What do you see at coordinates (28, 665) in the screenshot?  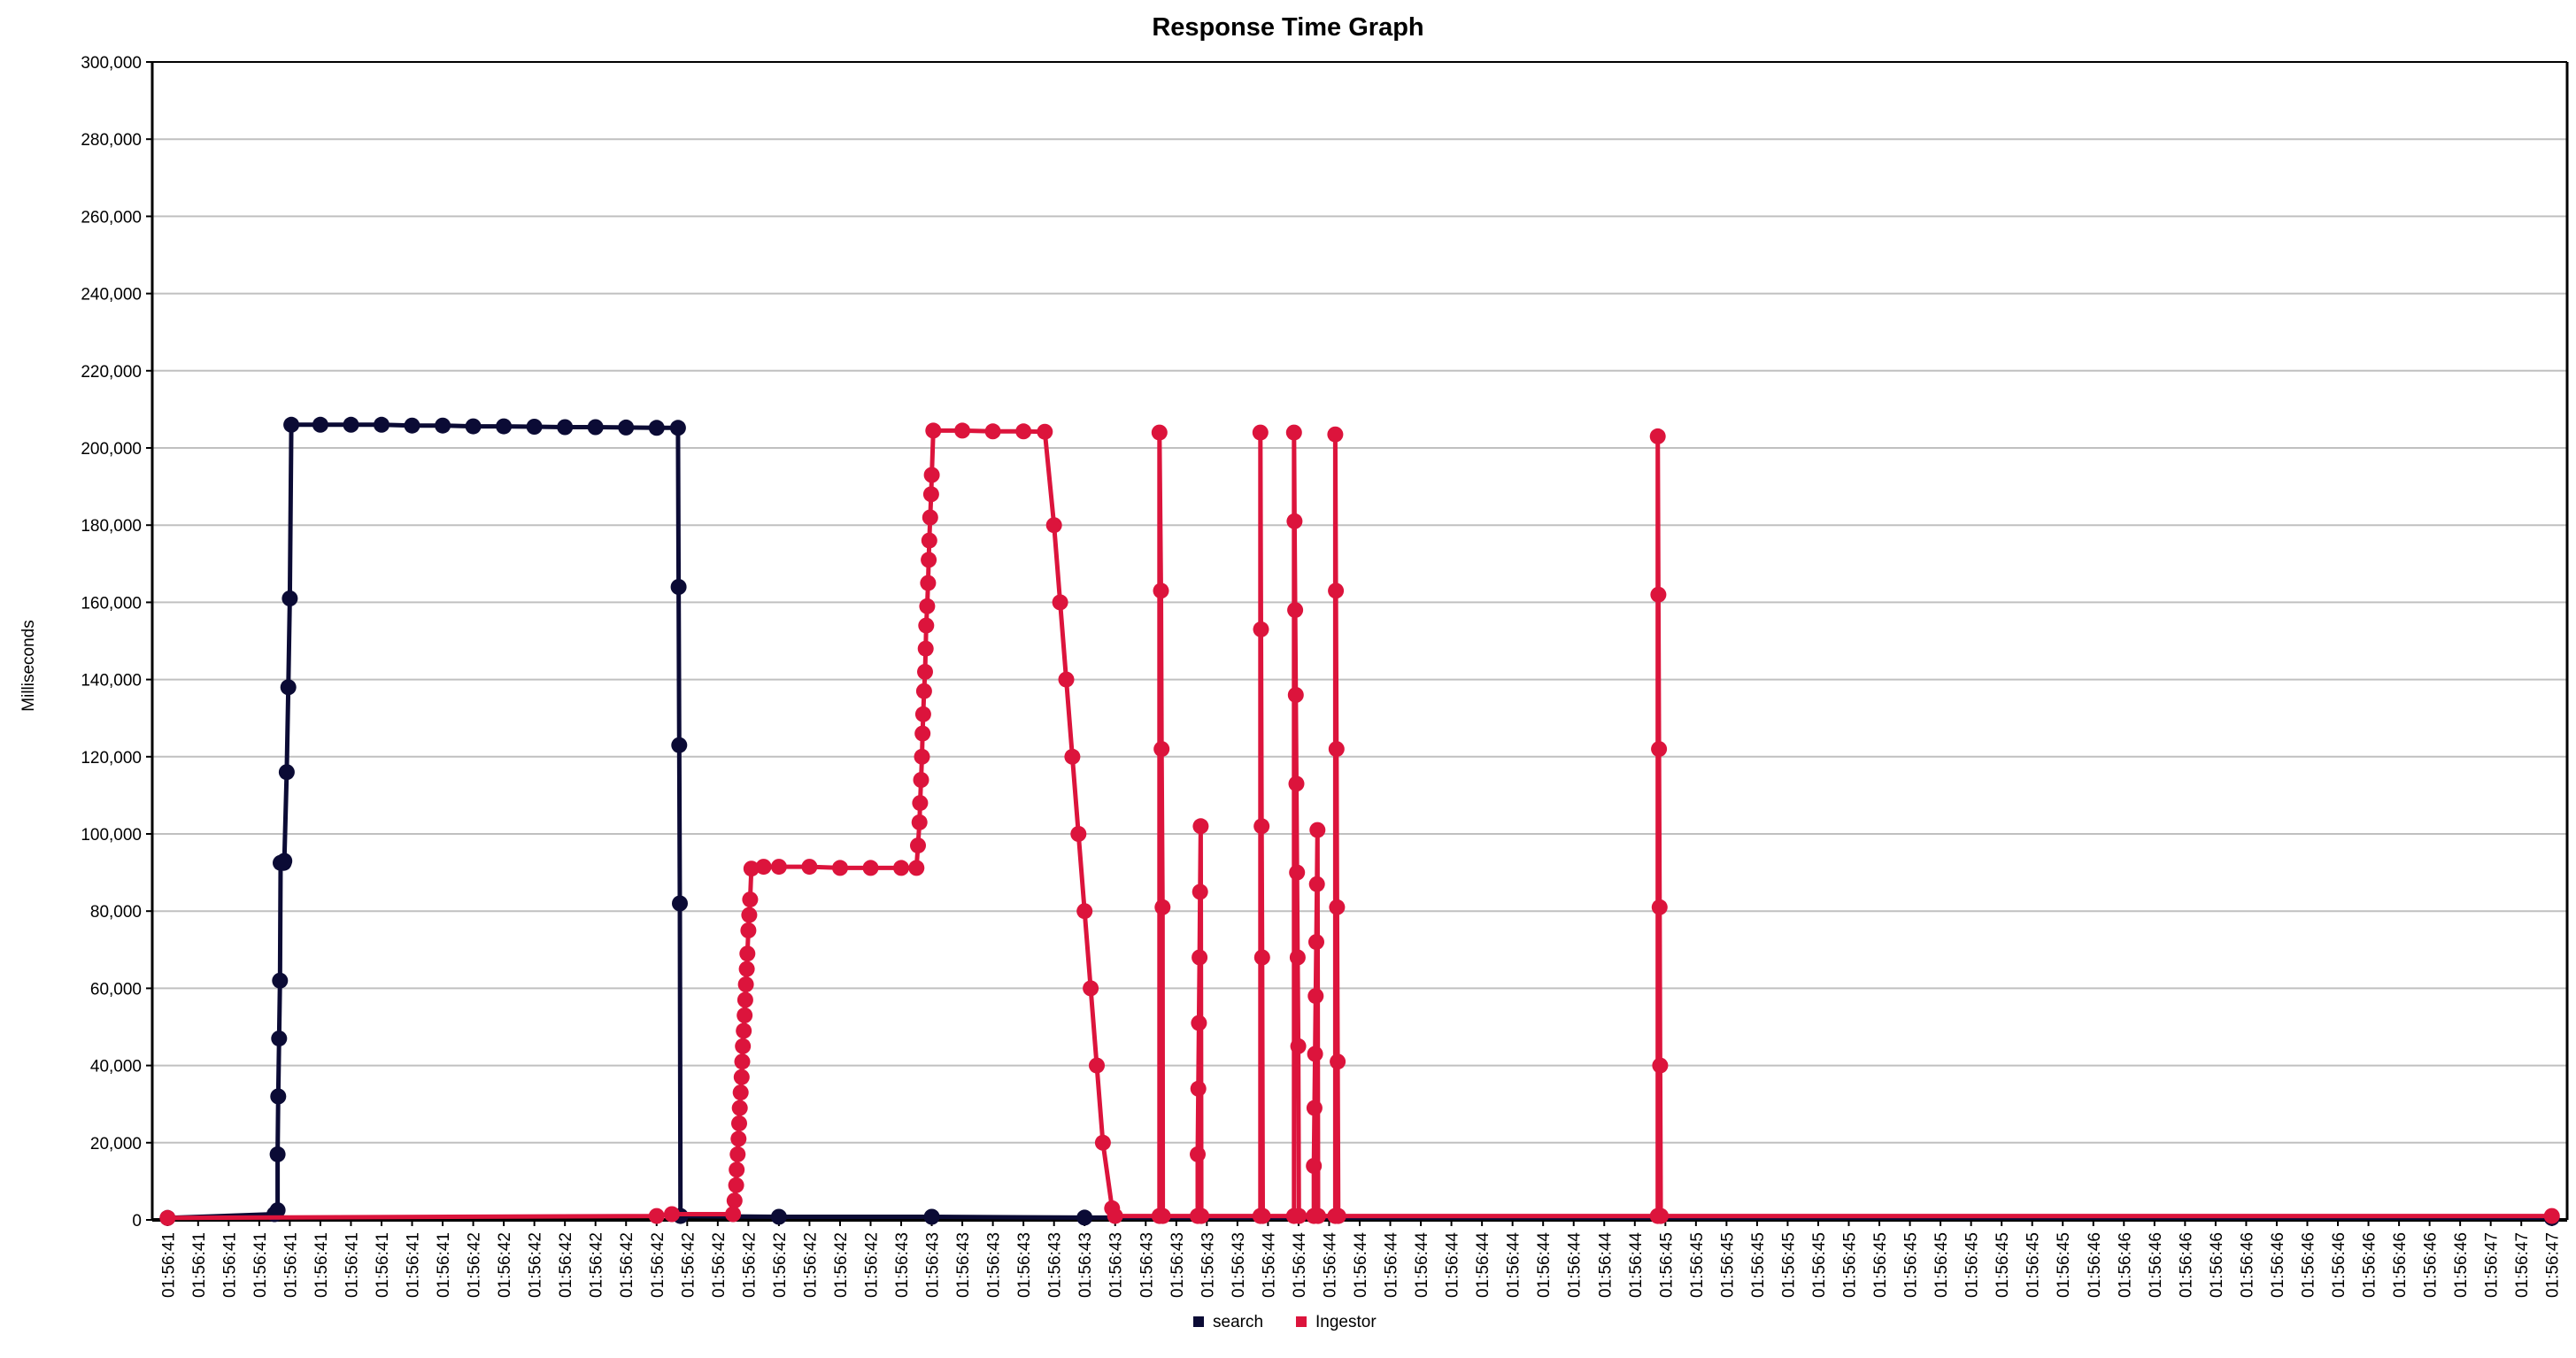 I see `y-axis-label: Milliseconds` at bounding box center [28, 665].